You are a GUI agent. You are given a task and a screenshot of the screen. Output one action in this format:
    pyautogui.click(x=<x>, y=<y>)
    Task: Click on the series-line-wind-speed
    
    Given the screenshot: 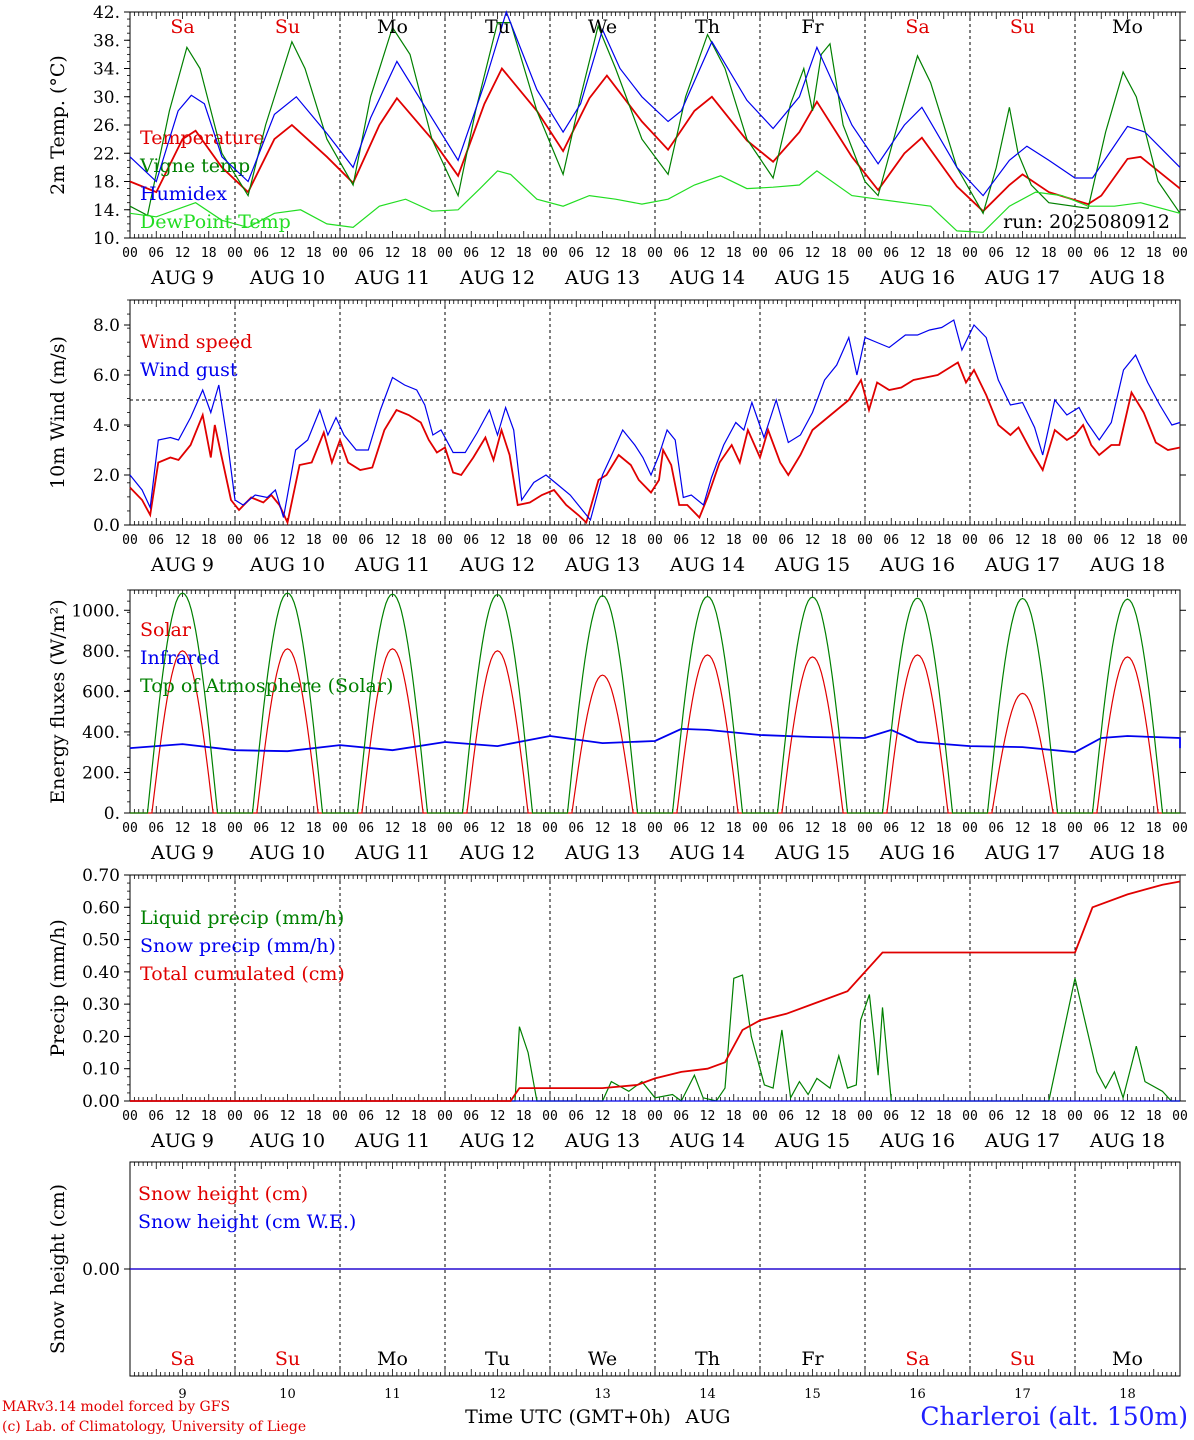 What is the action you would take?
    pyautogui.click(x=655, y=443)
    